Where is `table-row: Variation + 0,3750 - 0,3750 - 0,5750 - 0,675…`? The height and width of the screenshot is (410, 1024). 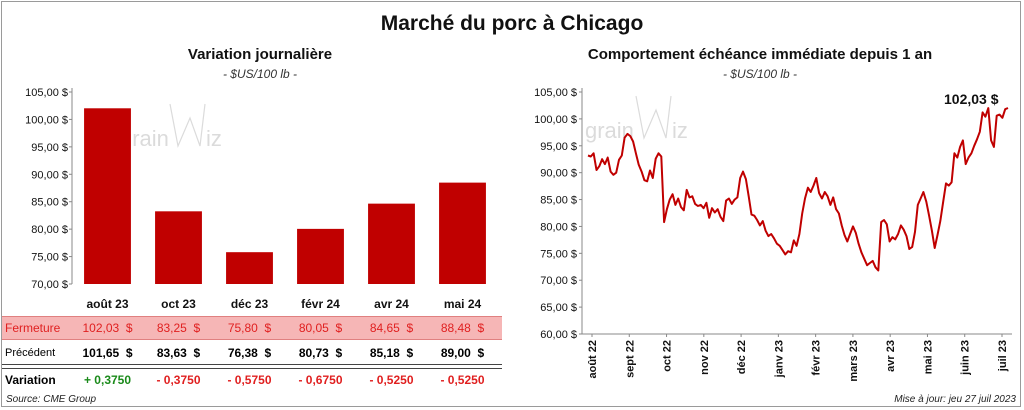 table-row: Variation + 0,3750 - 0,3750 - 0,5750 - 0,675… is located at coordinates (252, 379).